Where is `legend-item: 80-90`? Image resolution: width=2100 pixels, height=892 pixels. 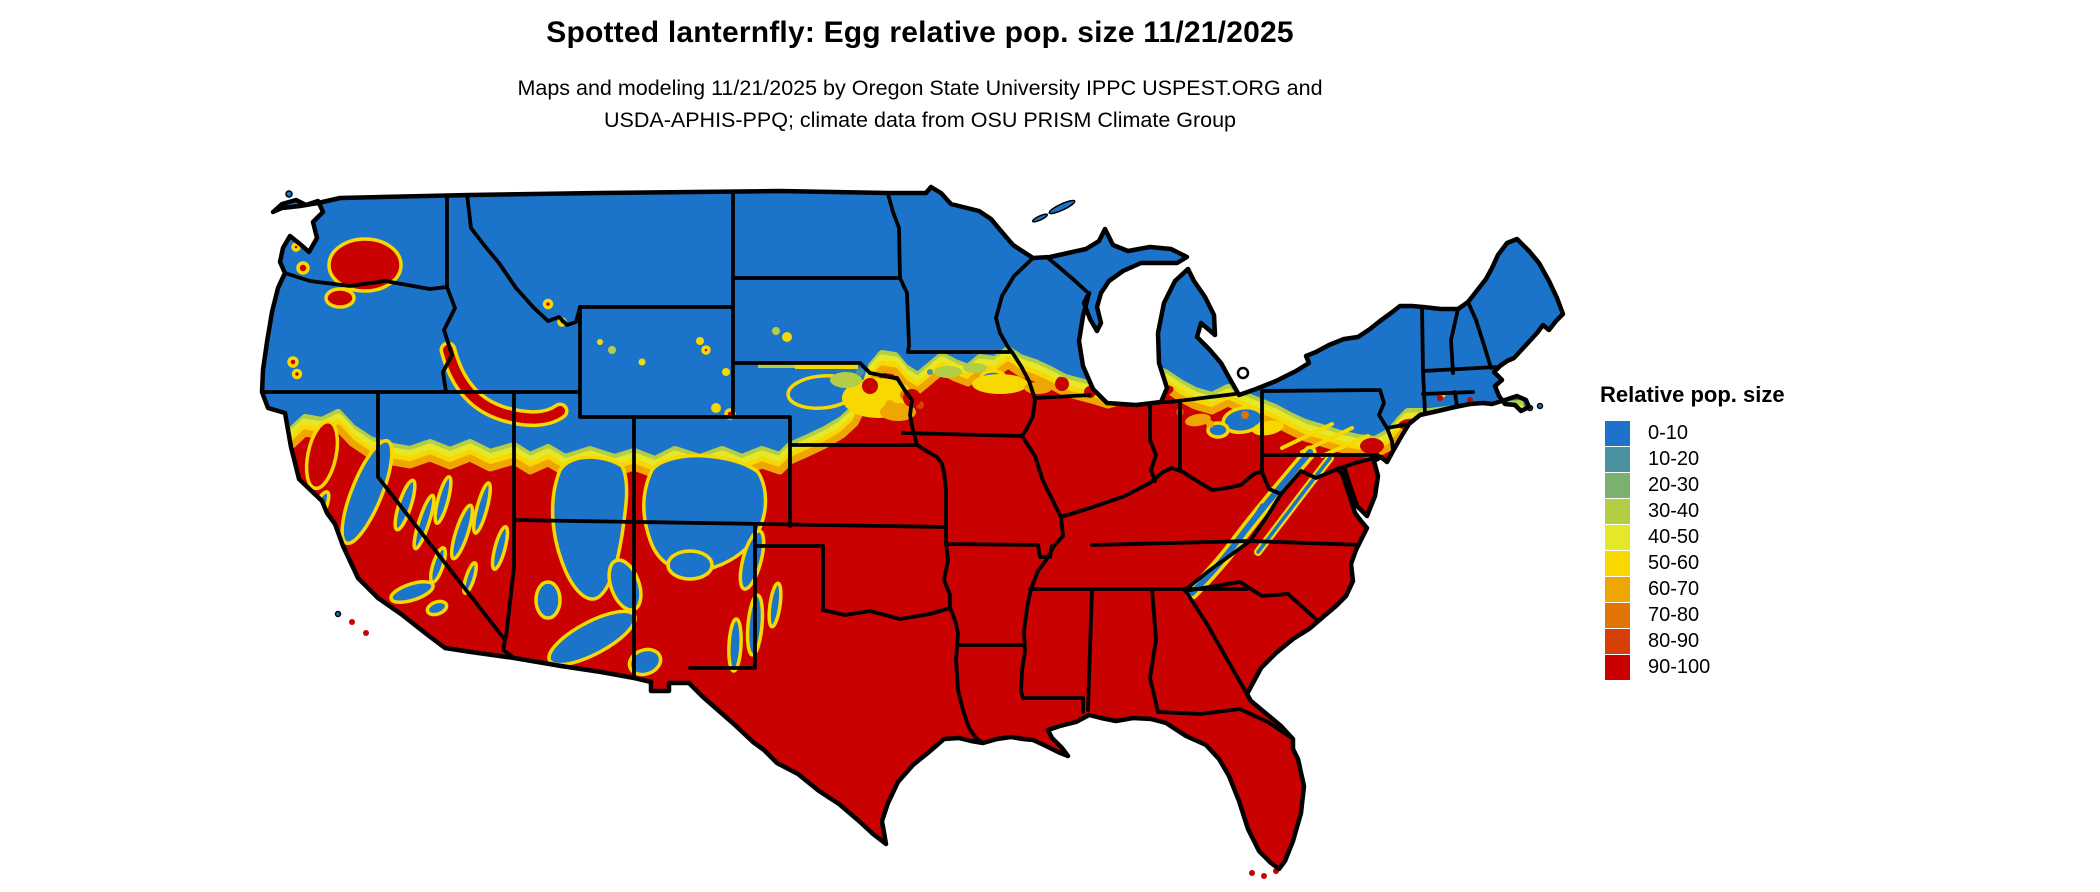 legend-item: 80-90 is located at coordinates (1692, 641).